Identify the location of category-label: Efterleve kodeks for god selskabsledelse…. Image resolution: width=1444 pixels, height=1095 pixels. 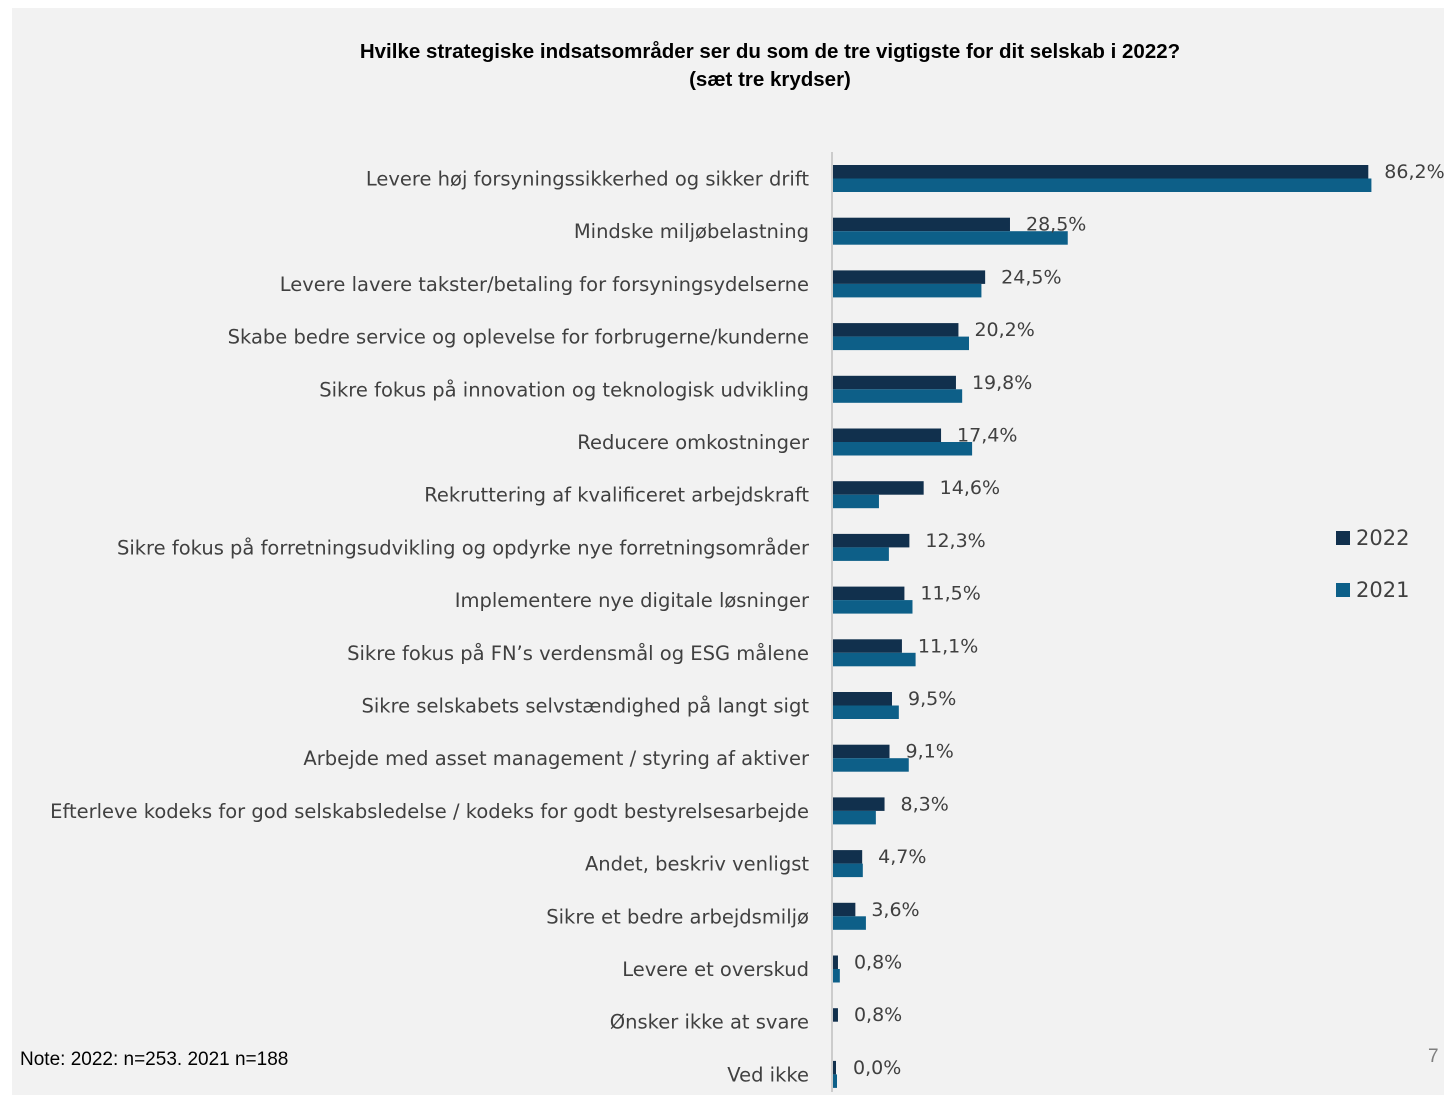
(429, 811).